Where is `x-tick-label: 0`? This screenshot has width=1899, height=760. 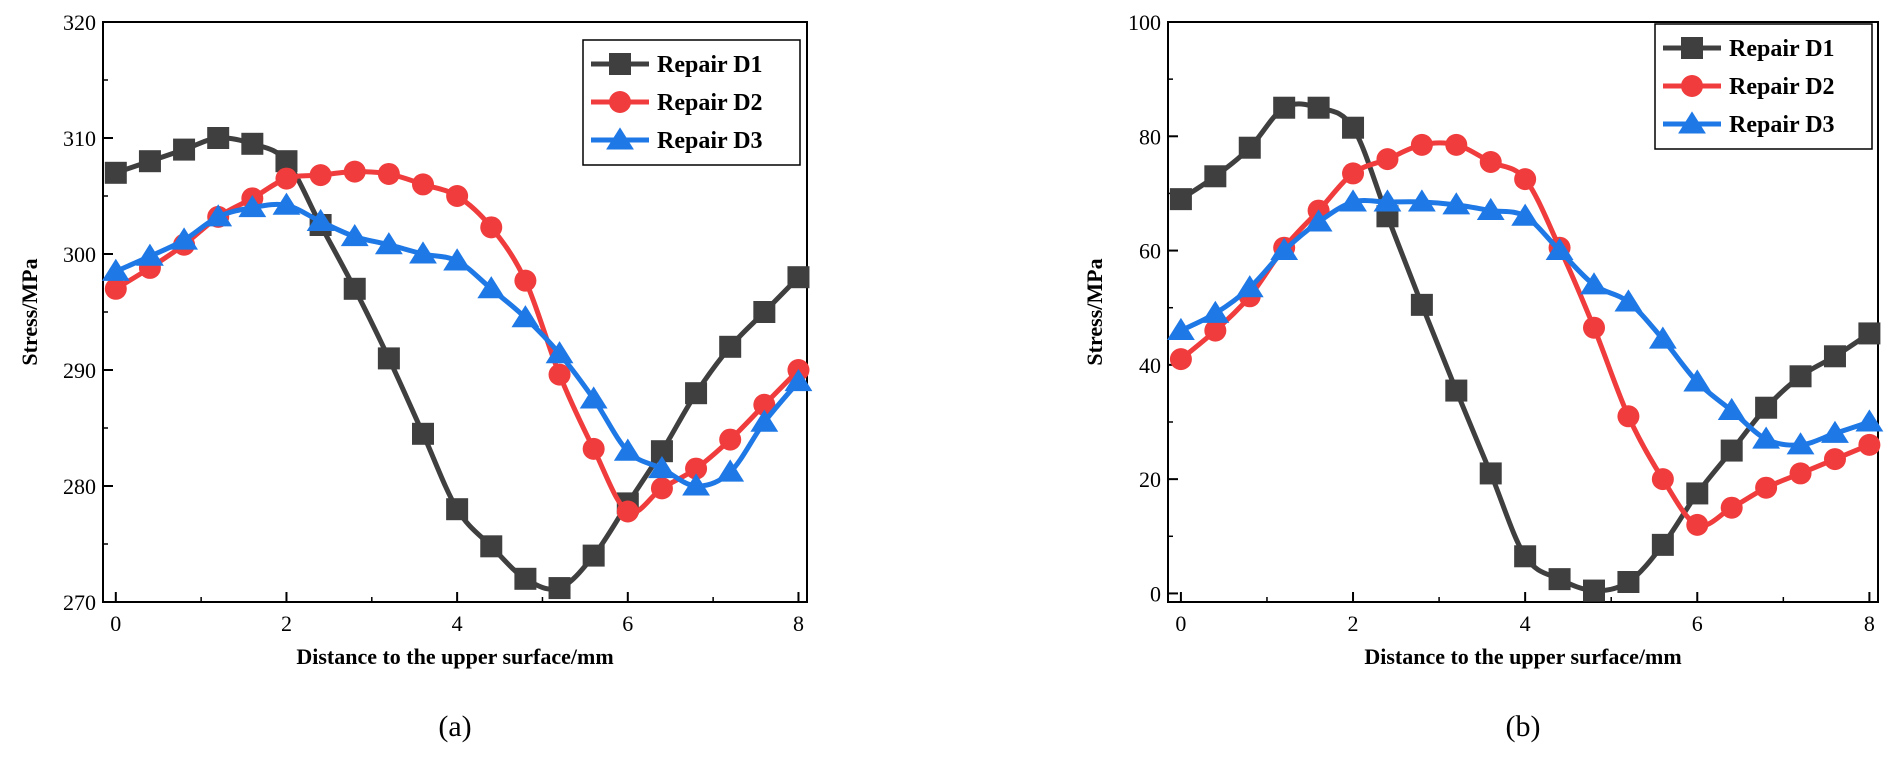
x-tick-label: 0 is located at coordinates (115, 623).